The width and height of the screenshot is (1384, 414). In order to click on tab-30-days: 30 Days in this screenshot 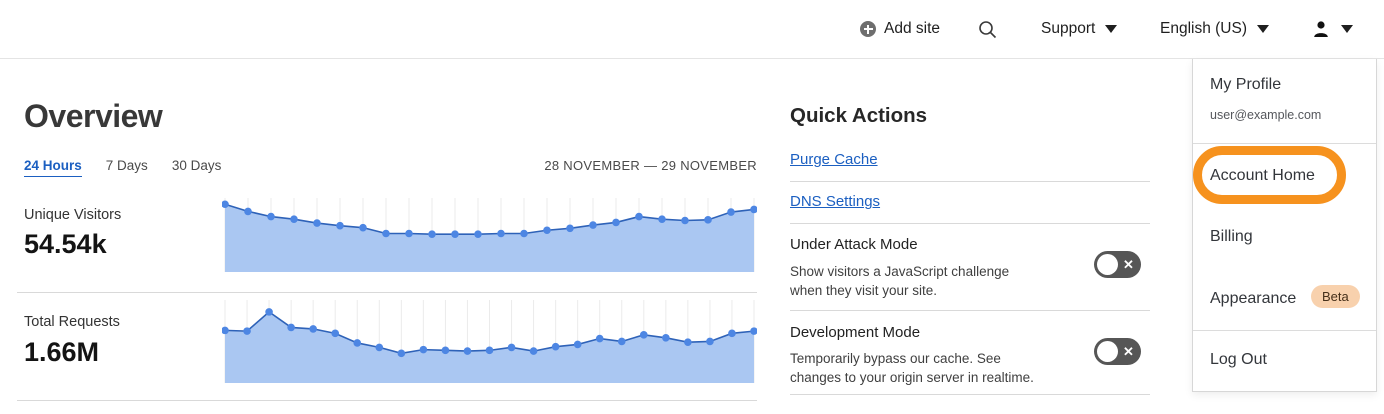, I will do `click(196, 165)`.